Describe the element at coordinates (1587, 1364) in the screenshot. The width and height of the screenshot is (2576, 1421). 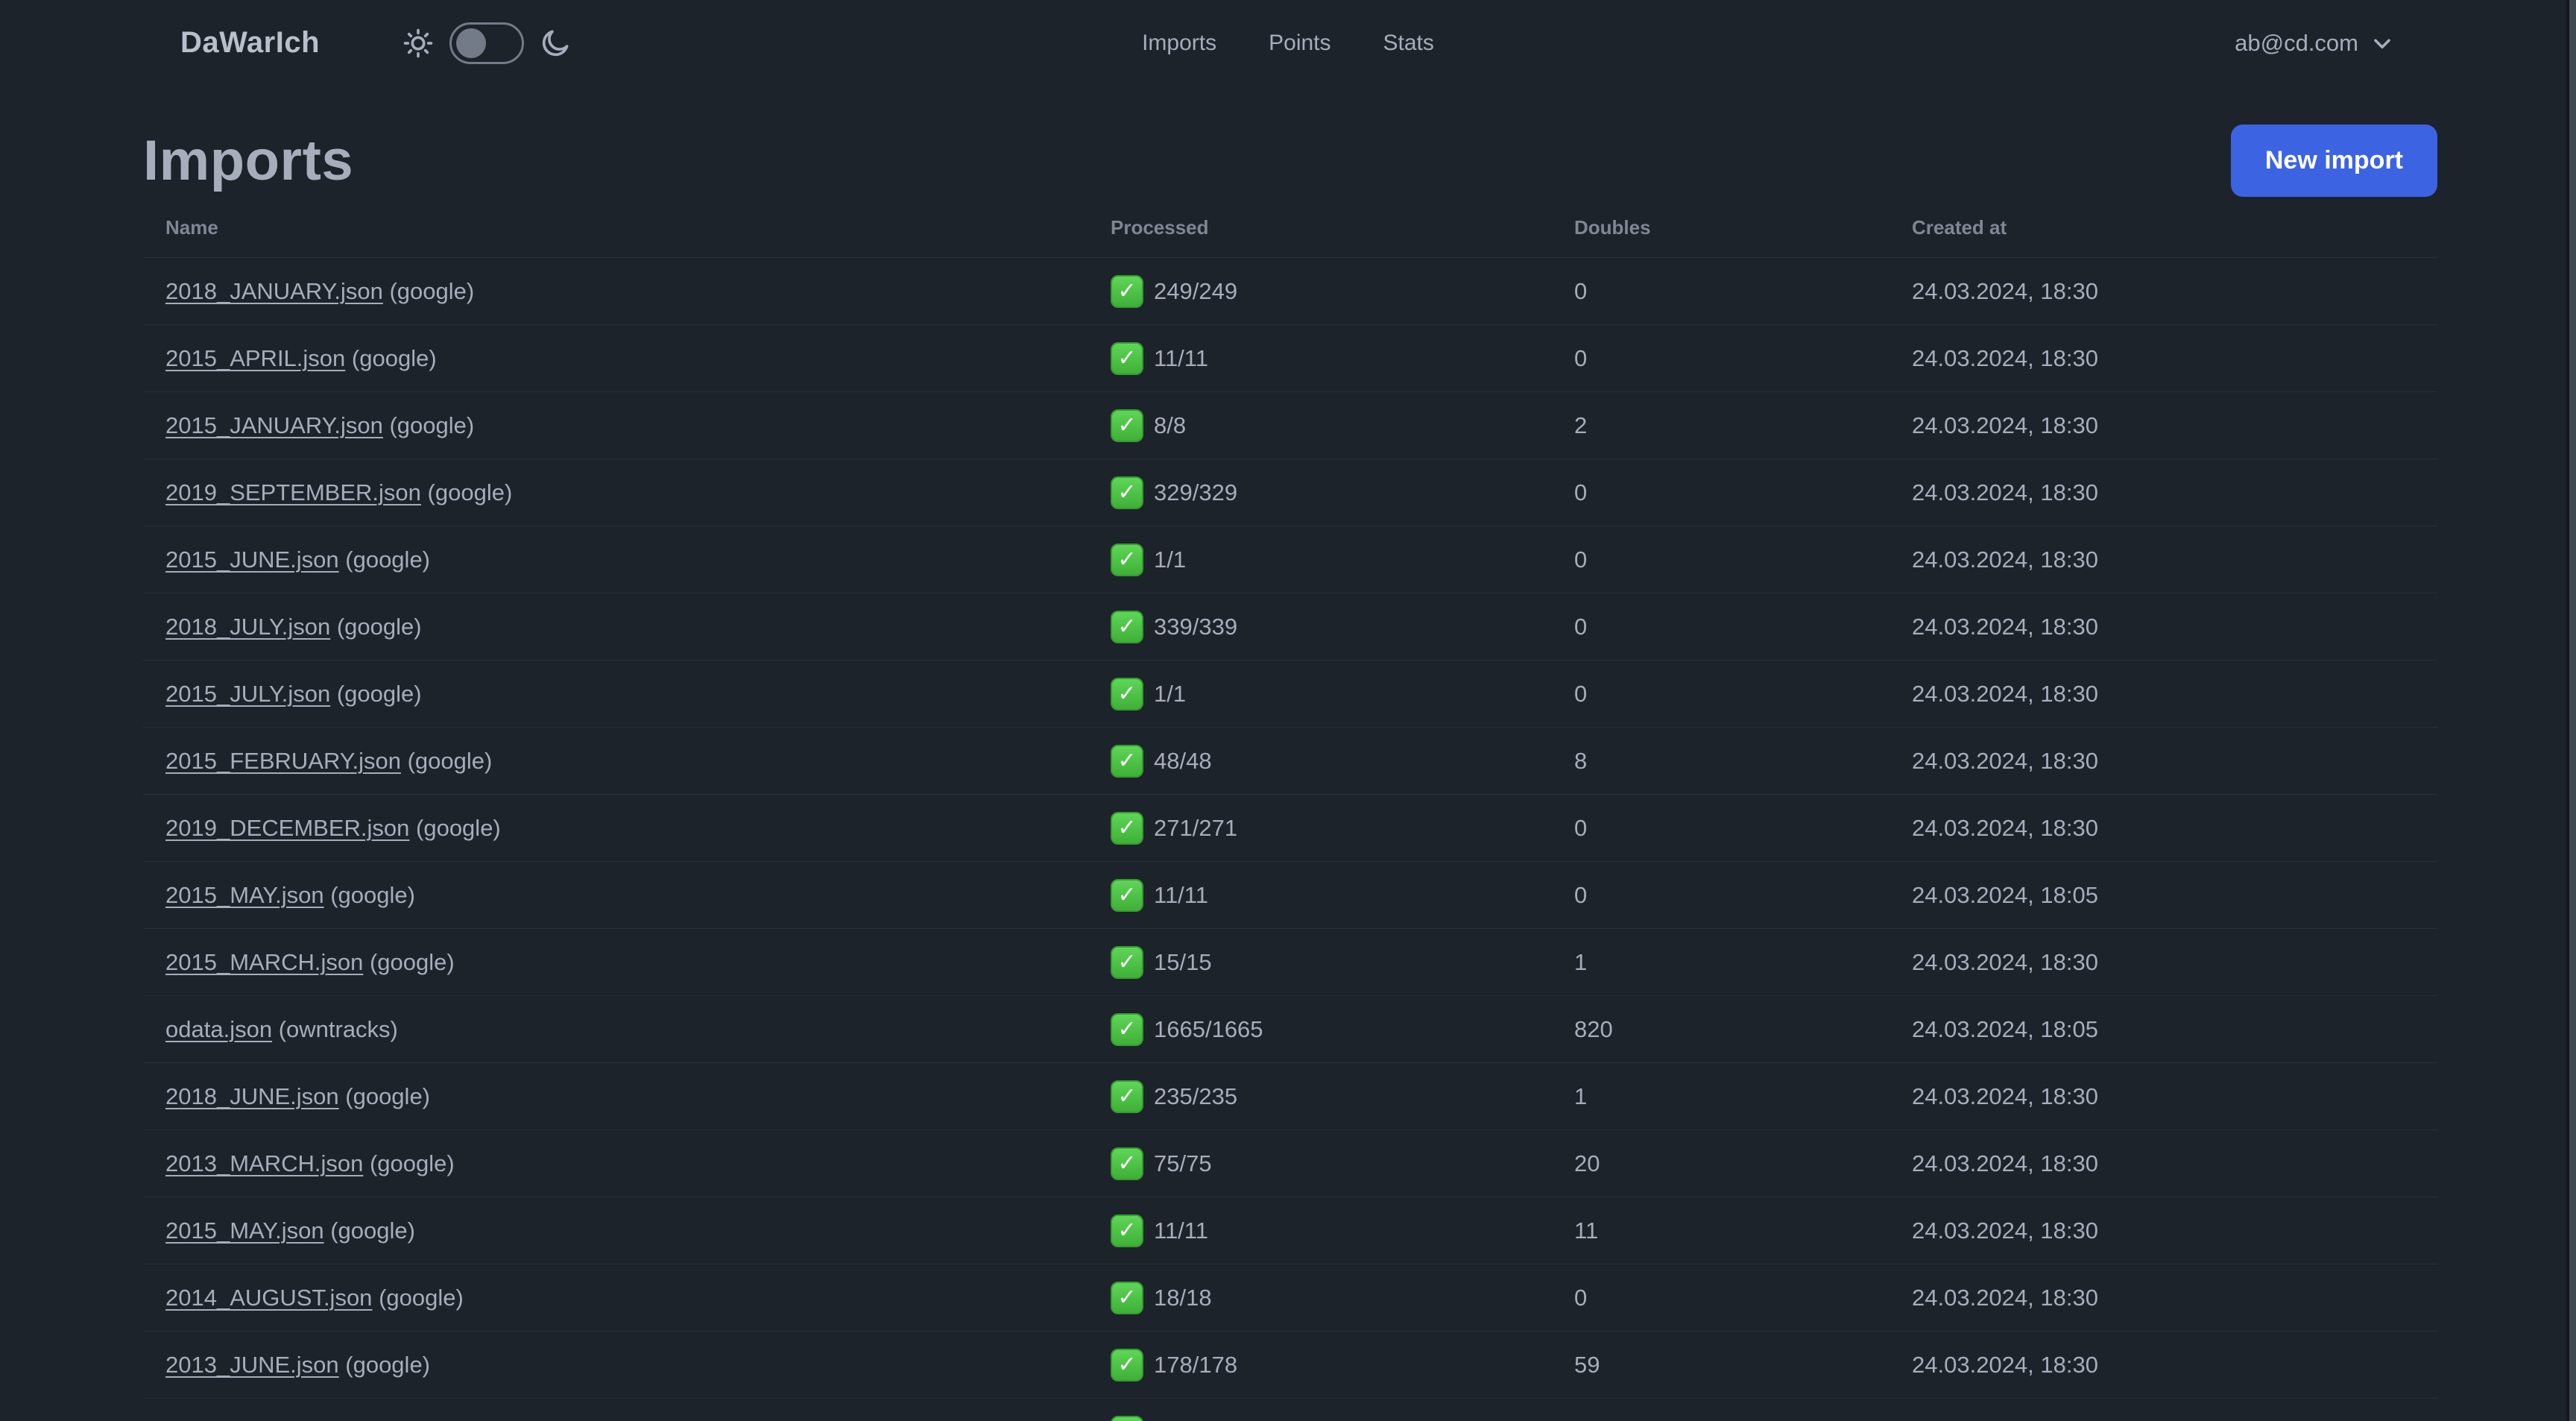
I see `doubles-count: 59` at that location.